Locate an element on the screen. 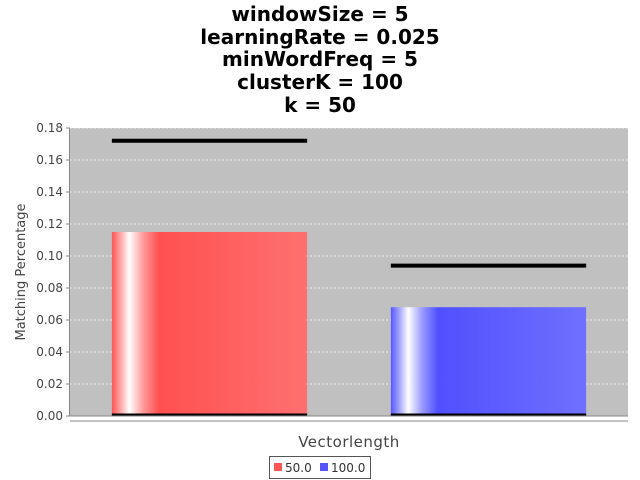 The width and height of the screenshot is (640, 480). y-tick-label: 0.18 is located at coordinates (49, 128).